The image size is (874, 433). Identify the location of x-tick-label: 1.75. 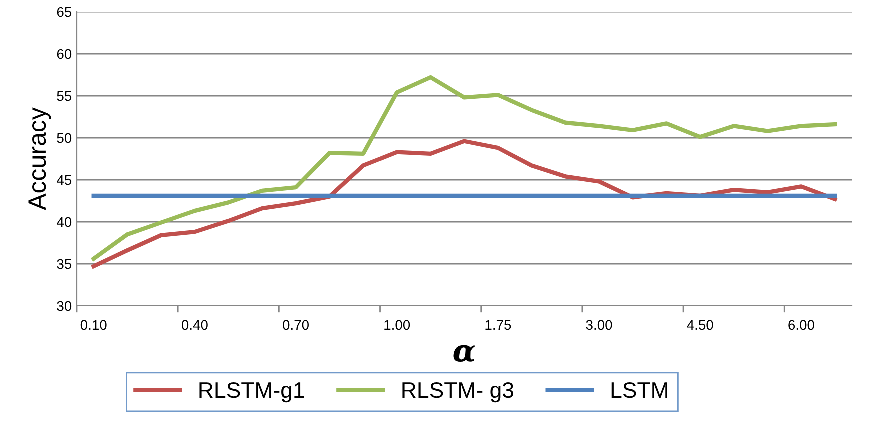
(499, 325).